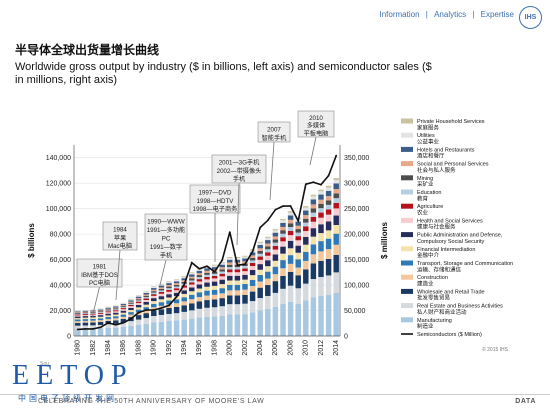  Describe the element at coordinates (239, 163) in the screenshot. I see `callout-text: 2001—3G手机` at that location.